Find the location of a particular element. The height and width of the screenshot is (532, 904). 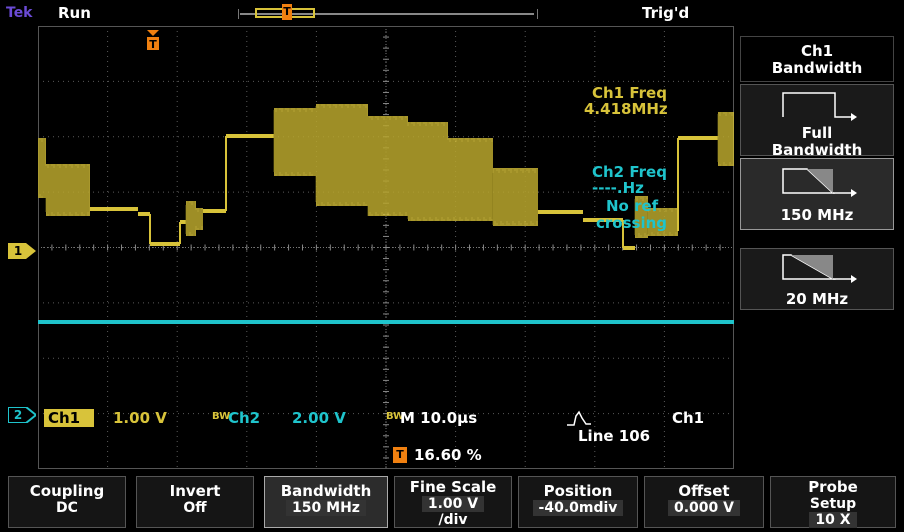

coupling-button: Coupling DC is located at coordinates (67, 502).